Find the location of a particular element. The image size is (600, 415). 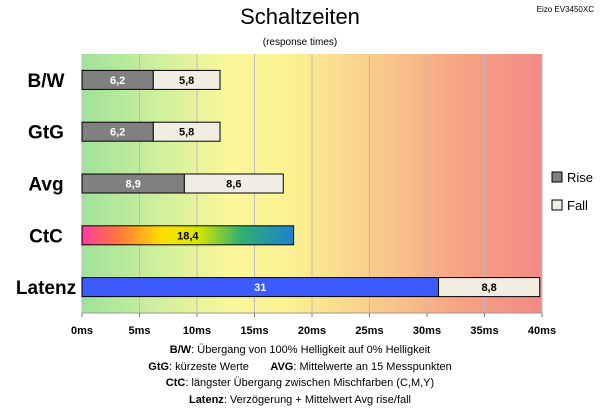

legend-label: Fall is located at coordinates (577, 205).